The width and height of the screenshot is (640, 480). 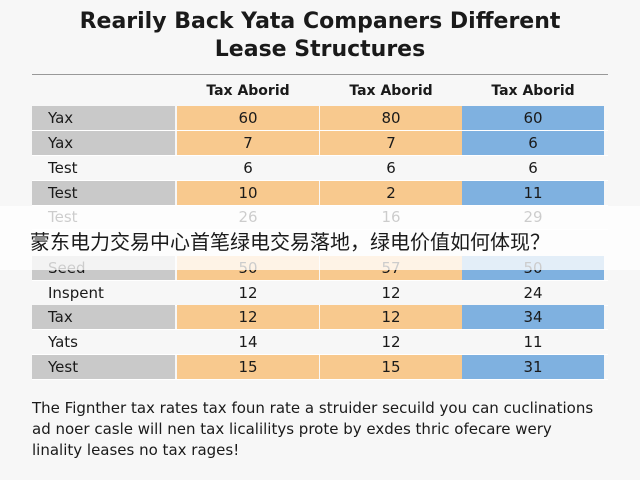 I want to click on banner: 蒙东电力交易中心首笔绿电交易落地，绿电价值如何体现？, so click(x=320, y=238).